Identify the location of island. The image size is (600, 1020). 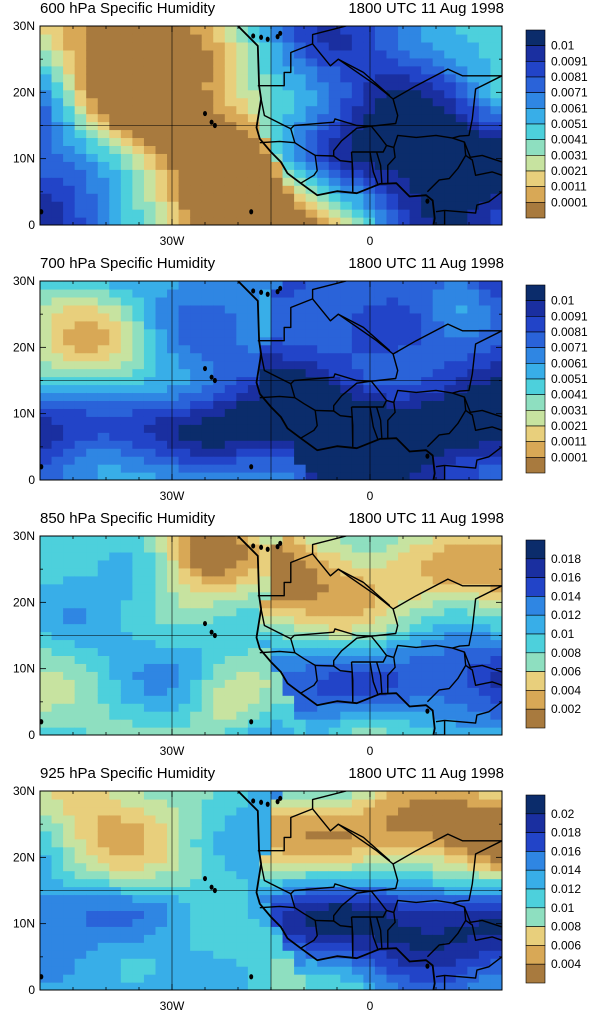
(251, 212).